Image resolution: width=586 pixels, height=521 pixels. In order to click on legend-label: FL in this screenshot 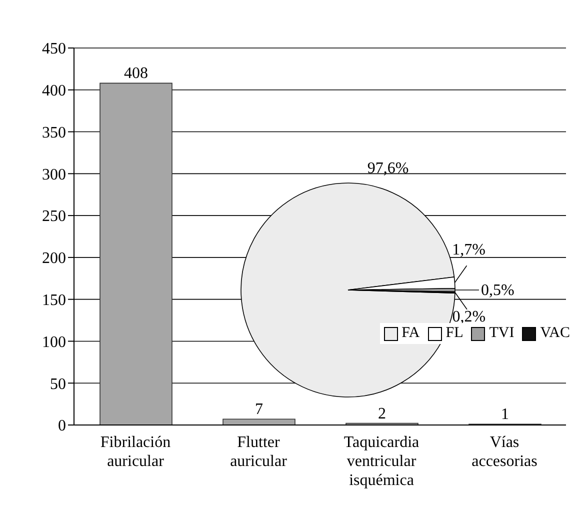, I will do `click(454, 333)`.